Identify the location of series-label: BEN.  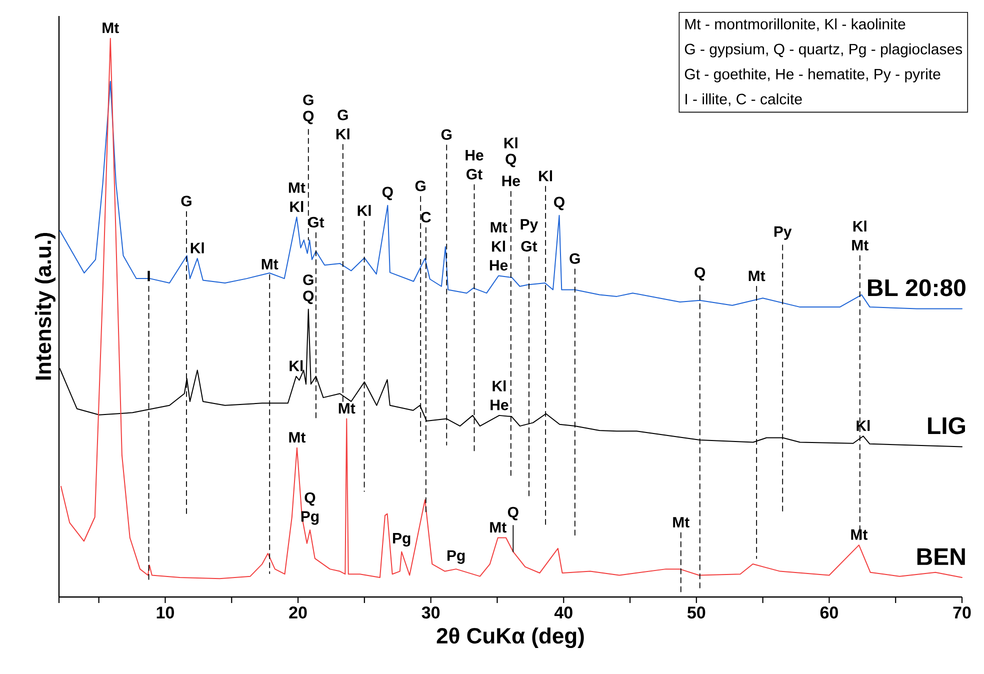
(941, 556).